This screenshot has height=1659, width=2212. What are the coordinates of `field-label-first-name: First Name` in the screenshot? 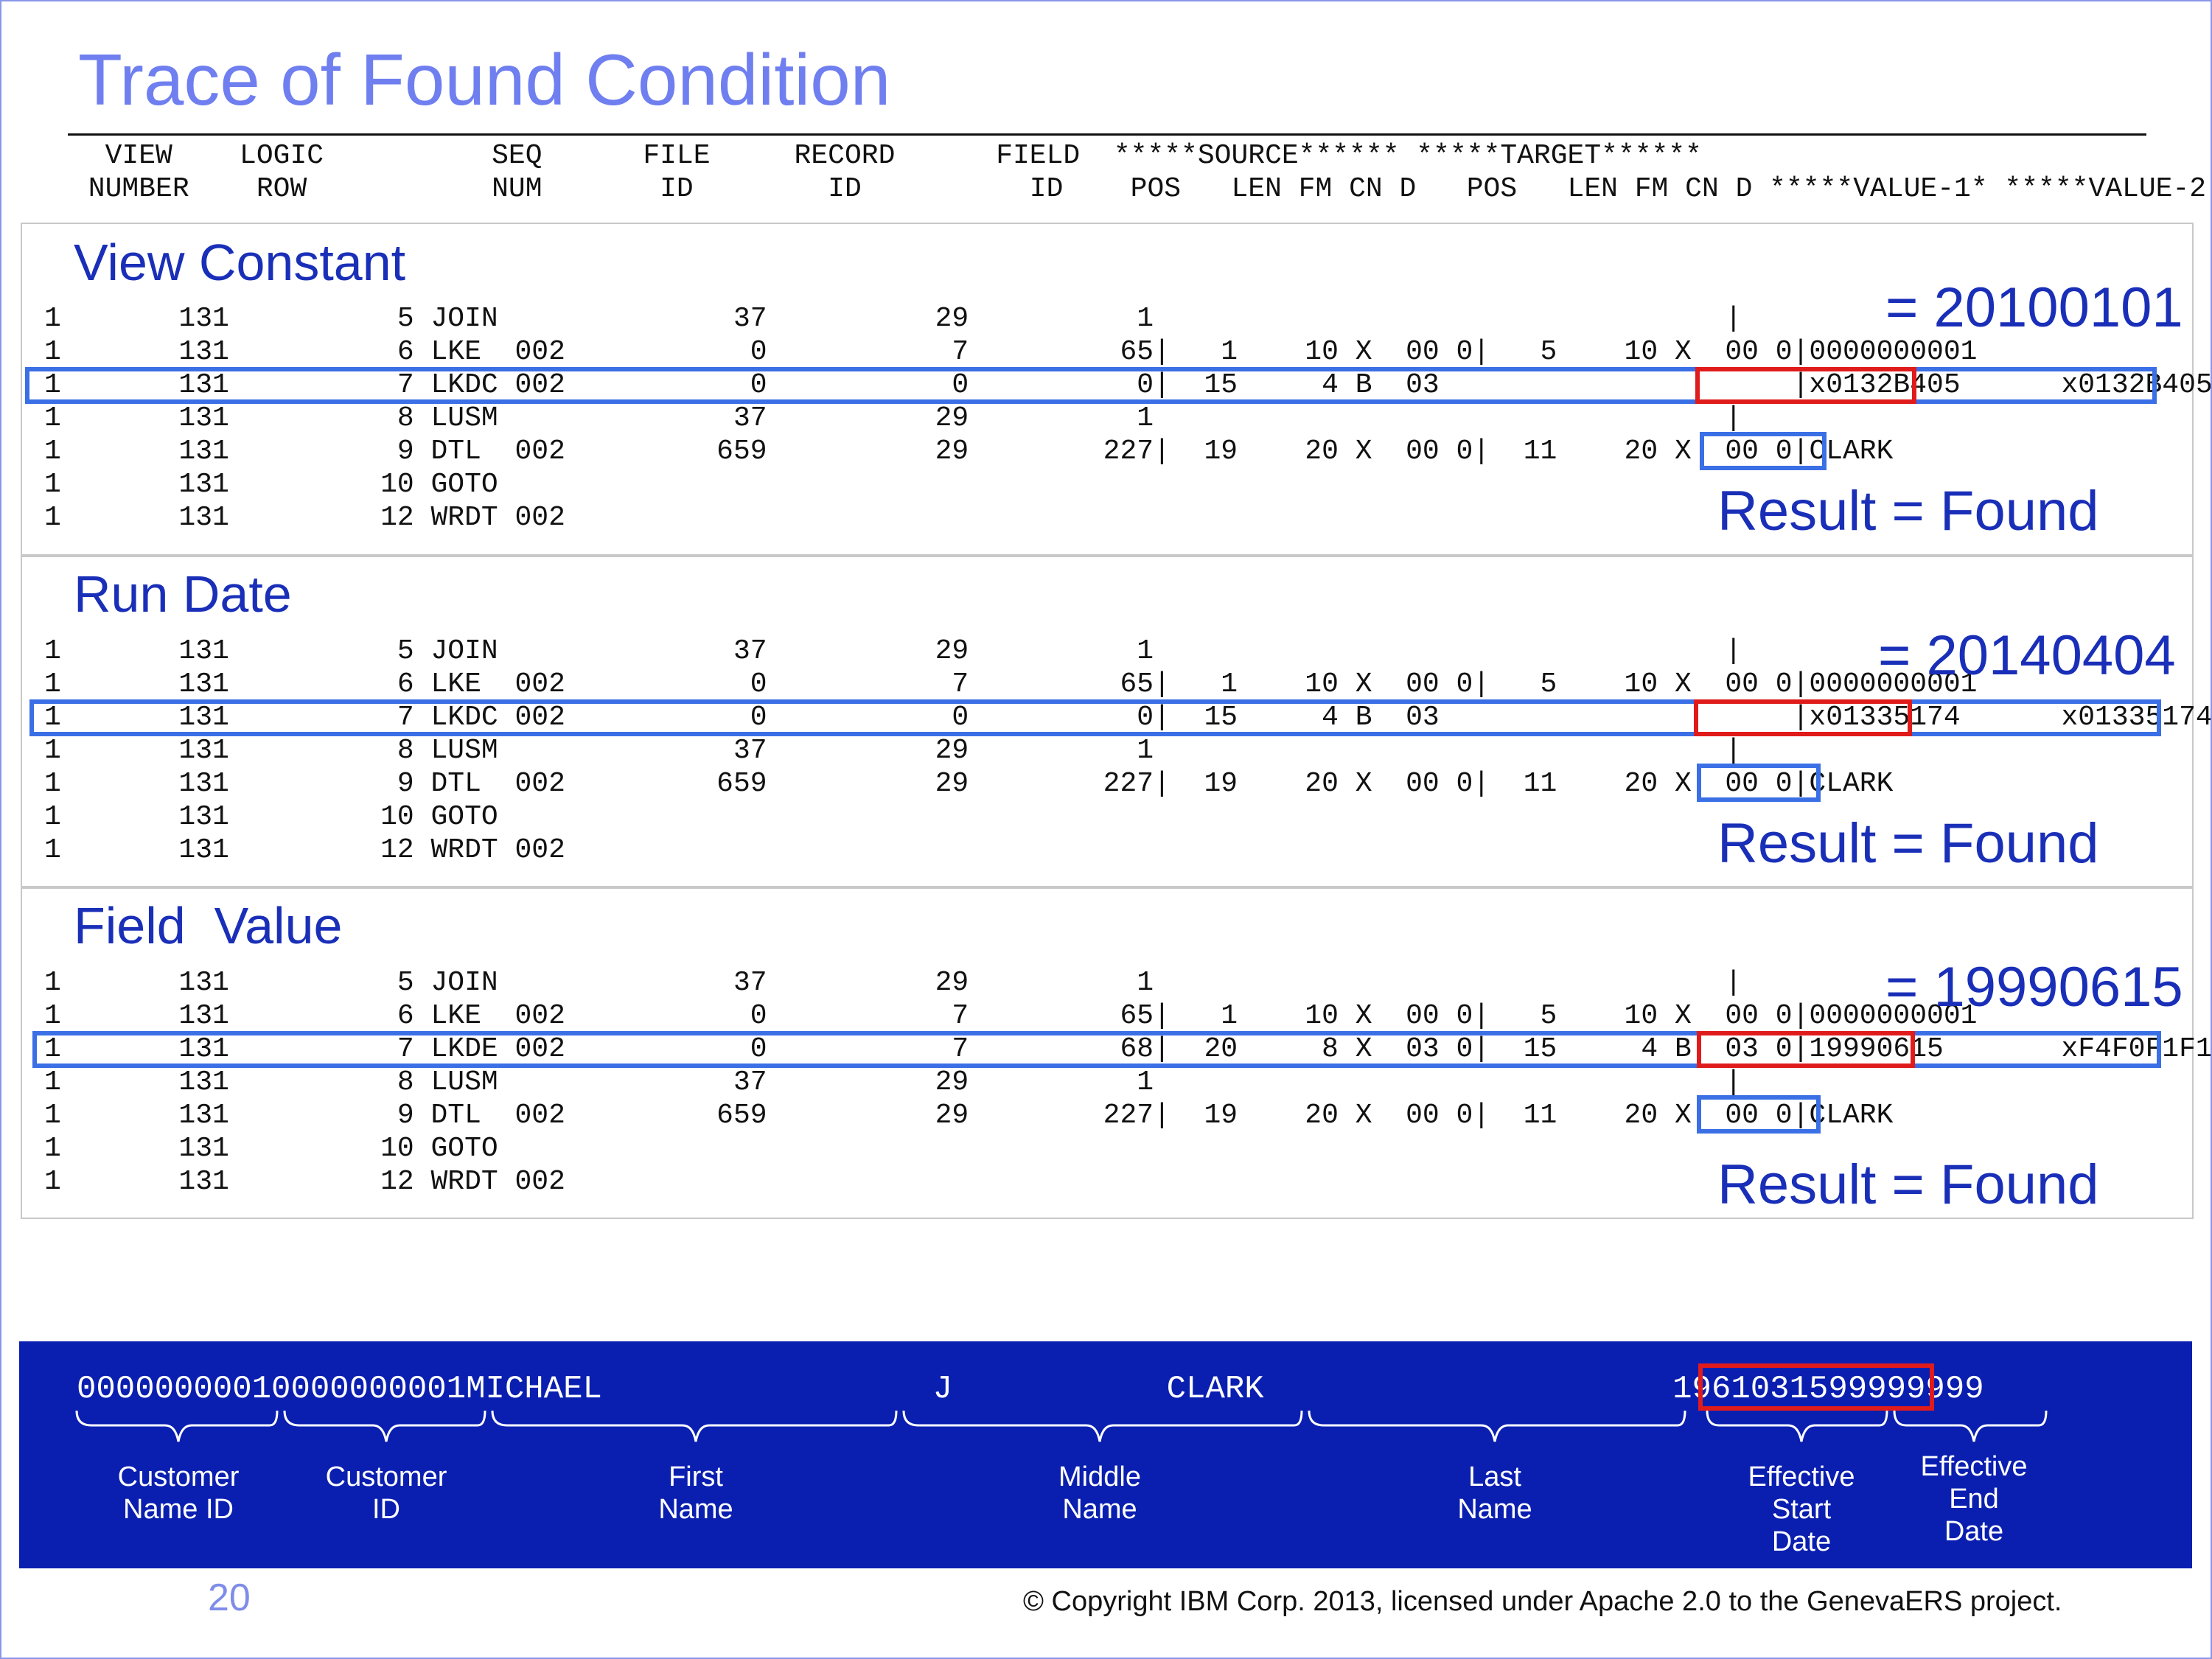 It's located at (695, 1493).